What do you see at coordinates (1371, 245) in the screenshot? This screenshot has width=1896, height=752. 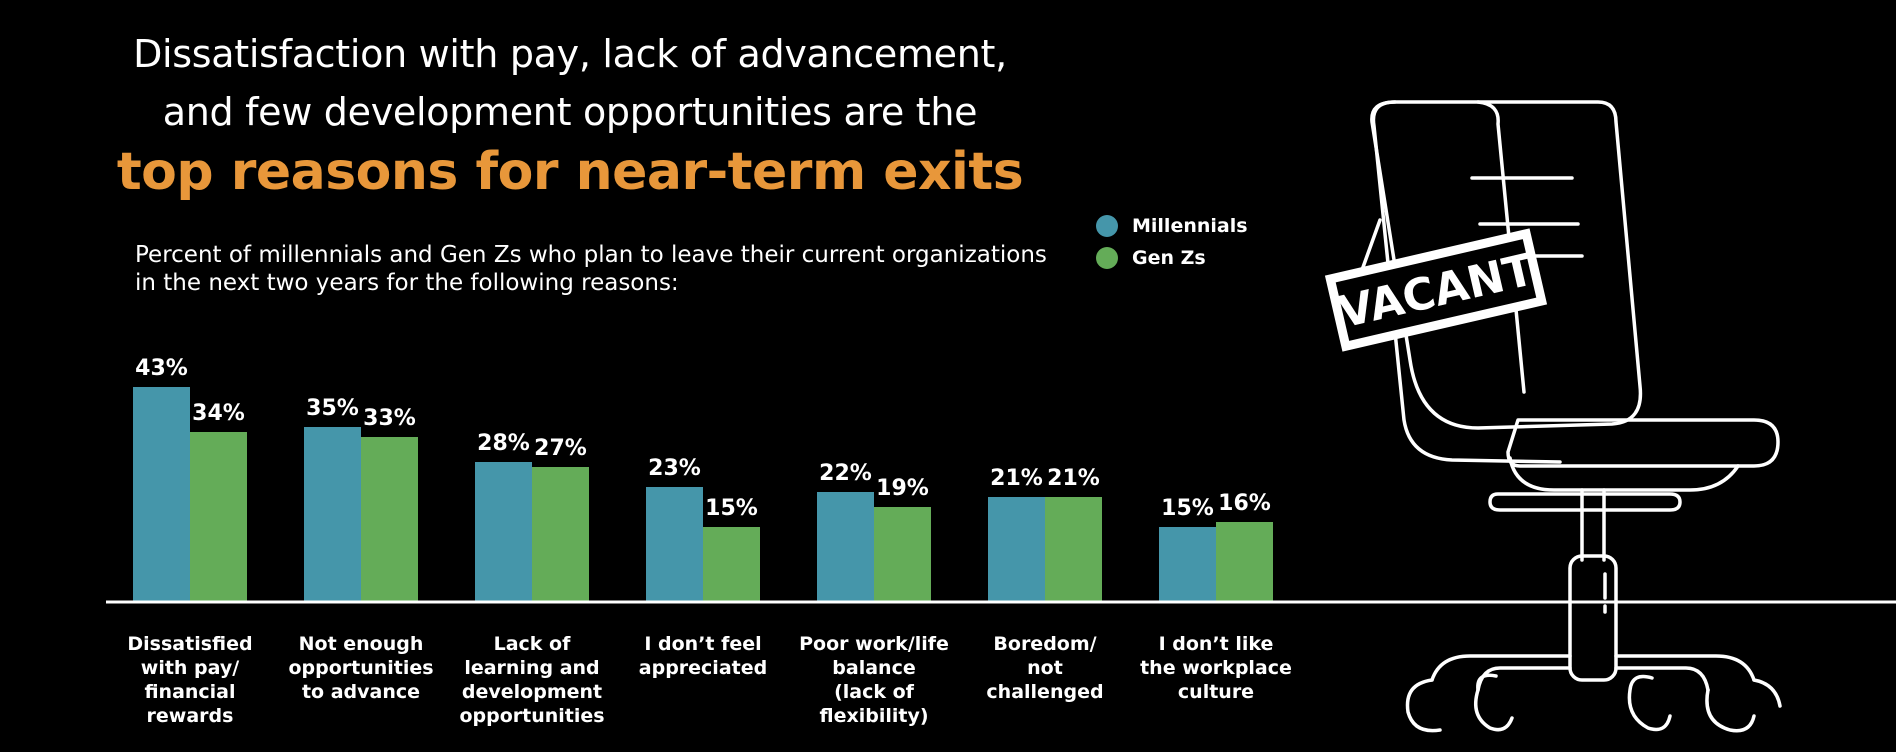 I see `sign-string` at bounding box center [1371, 245].